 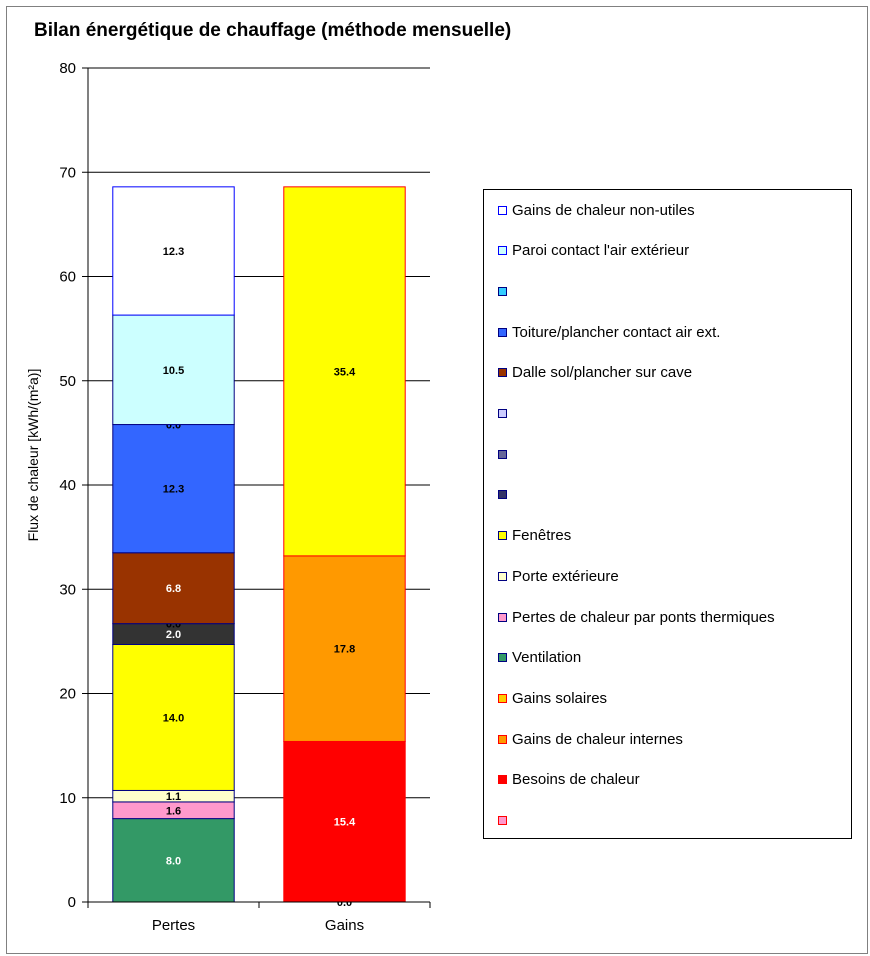 I want to click on data-label: 6.8, so click(x=173, y=589).